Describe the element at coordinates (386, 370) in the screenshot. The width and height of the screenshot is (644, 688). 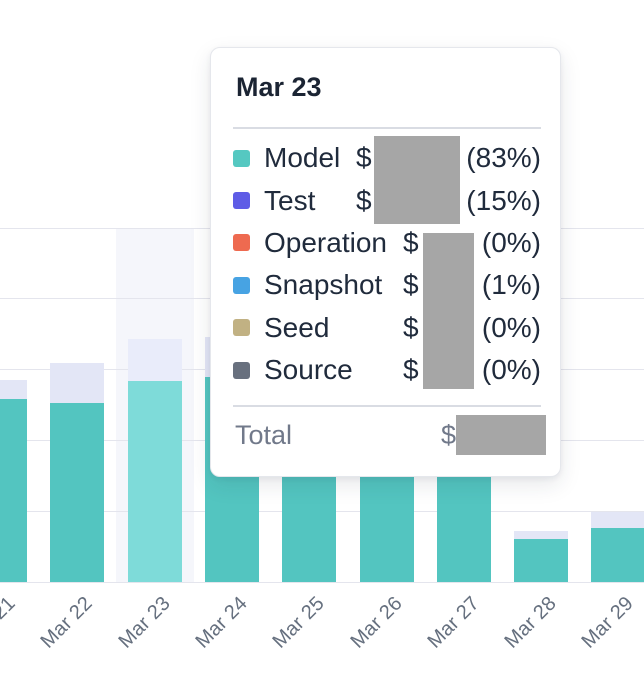
I see `tooltip-series-row: Source $ (0%)` at that location.